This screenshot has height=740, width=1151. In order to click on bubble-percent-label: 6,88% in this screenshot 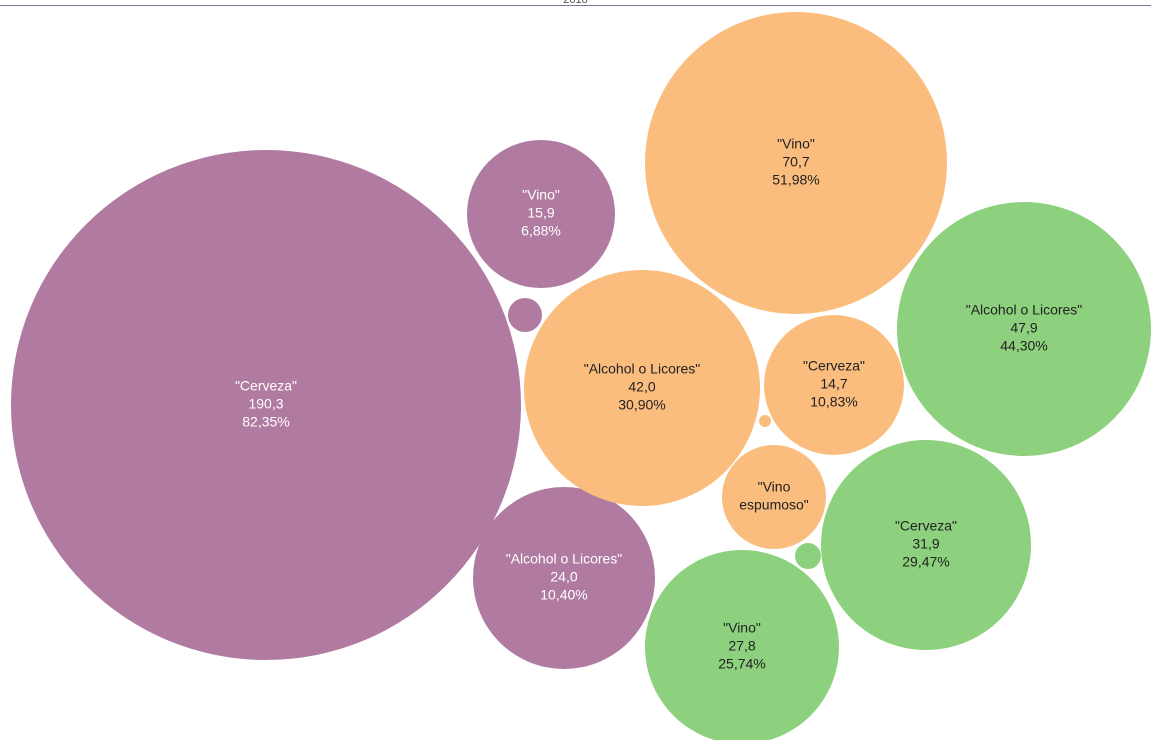, I will do `click(541, 231)`.